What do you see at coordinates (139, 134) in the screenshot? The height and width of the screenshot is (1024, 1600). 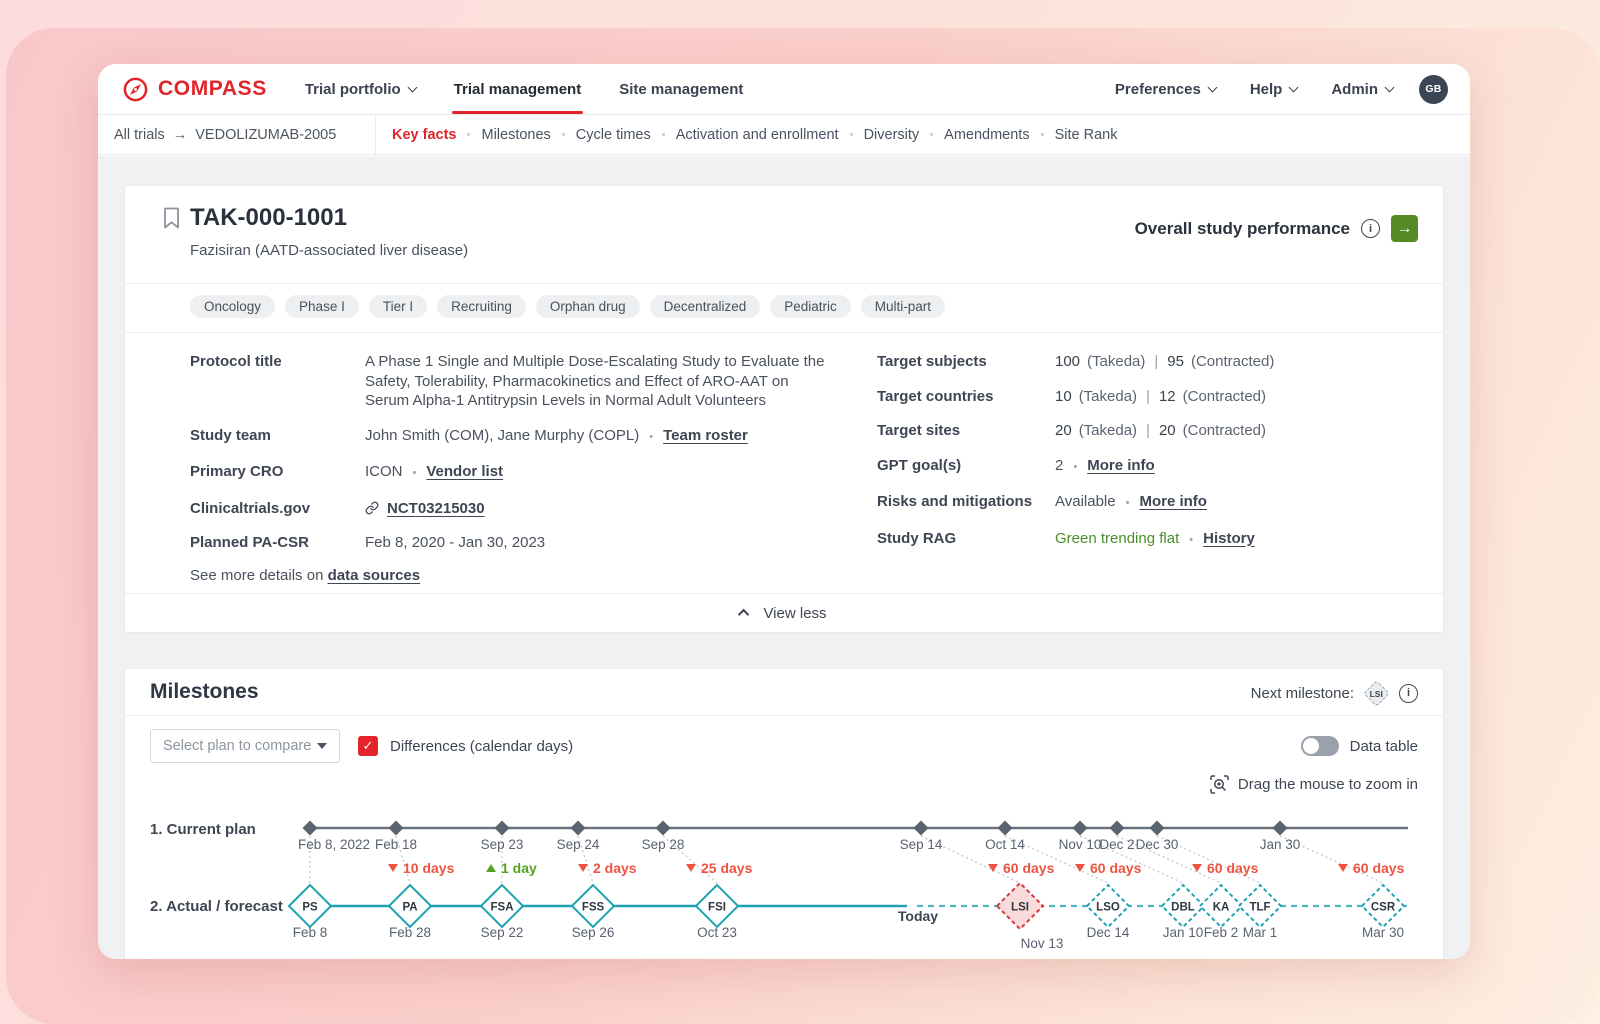 I see `breadcrumb-root: All trials` at bounding box center [139, 134].